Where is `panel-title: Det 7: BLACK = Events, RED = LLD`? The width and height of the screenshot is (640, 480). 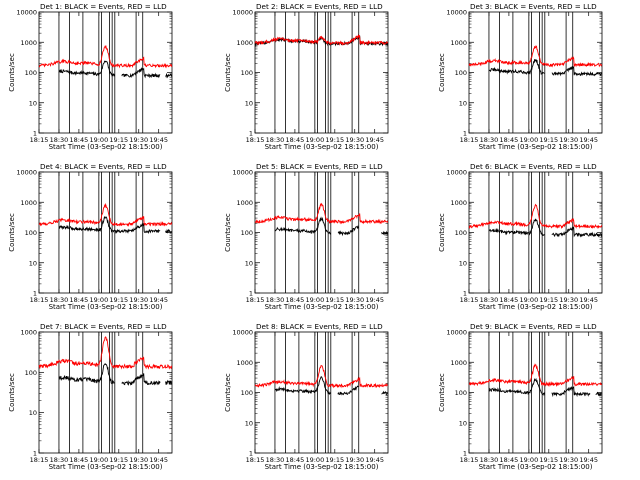
panel-title: Det 7: BLACK = Events, RED = LLD is located at coordinates (103, 326).